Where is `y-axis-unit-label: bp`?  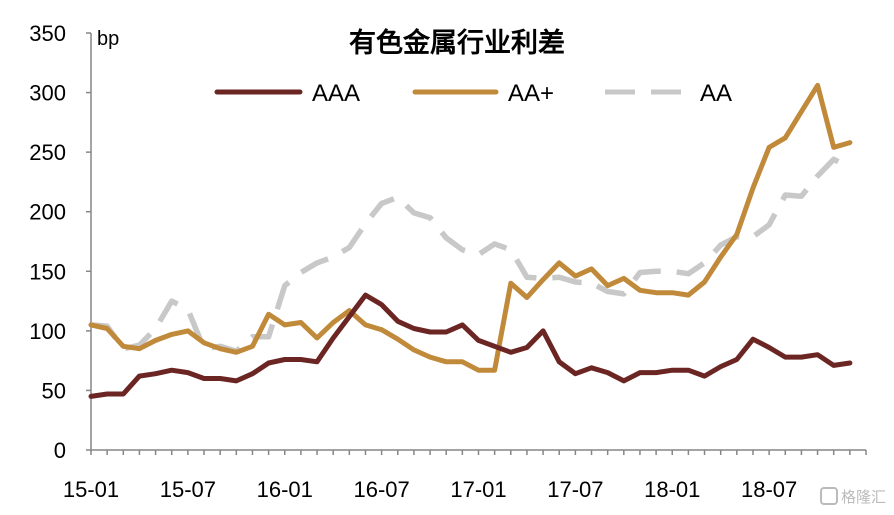
y-axis-unit-label: bp is located at coordinates (108, 39).